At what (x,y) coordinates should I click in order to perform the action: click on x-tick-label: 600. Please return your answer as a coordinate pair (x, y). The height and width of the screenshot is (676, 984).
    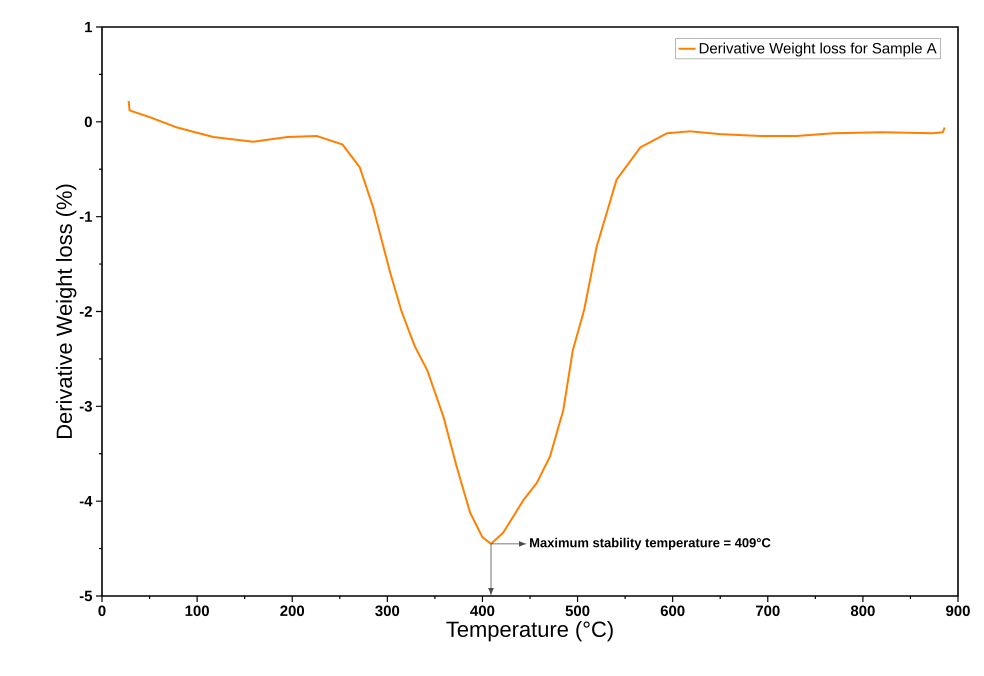
    Looking at the image, I should click on (672, 610).